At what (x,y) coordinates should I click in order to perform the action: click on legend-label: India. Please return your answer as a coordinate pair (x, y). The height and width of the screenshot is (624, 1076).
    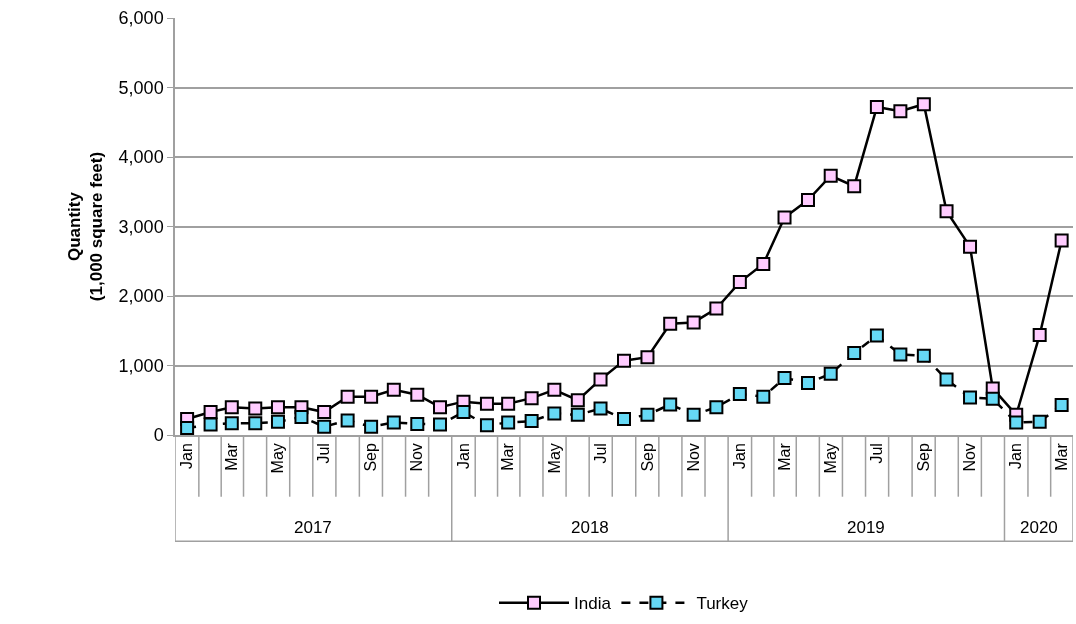
    Looking at the image, I should click on (593, 604).